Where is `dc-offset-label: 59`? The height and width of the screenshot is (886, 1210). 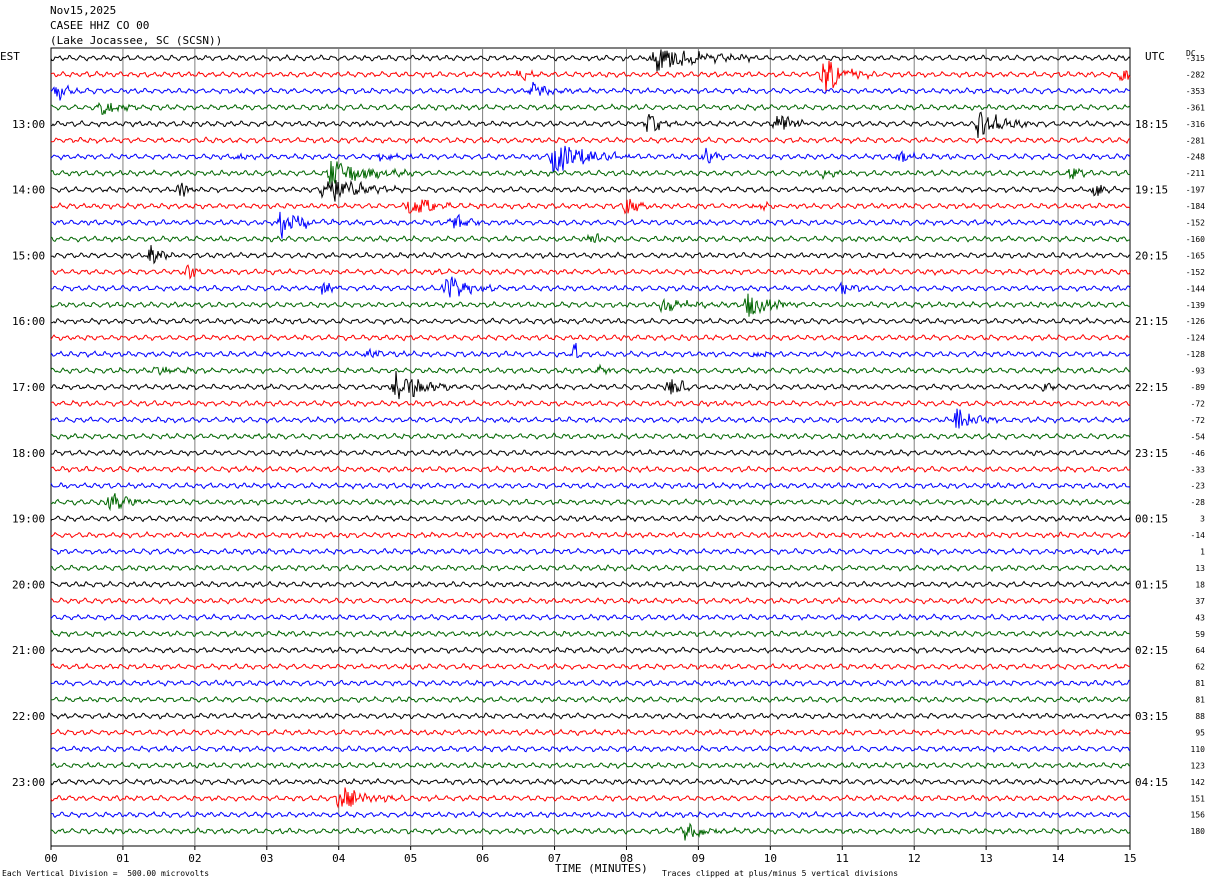
dc-offset-label: 59 is located at coordinates (1200, 634).